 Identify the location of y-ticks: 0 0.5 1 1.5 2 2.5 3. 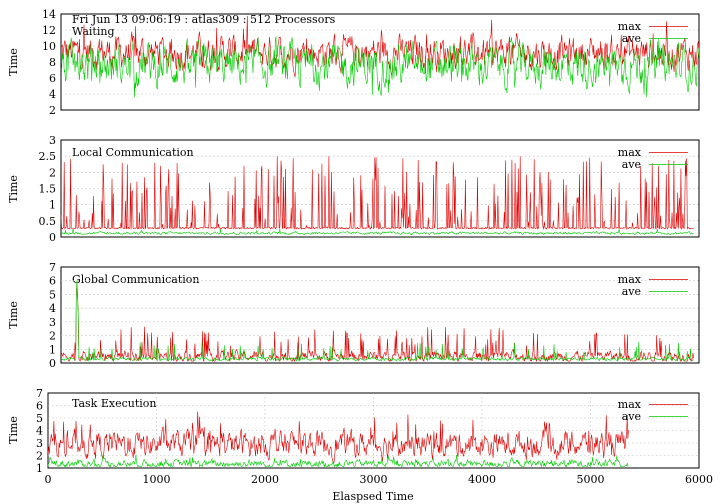
(48, 189).